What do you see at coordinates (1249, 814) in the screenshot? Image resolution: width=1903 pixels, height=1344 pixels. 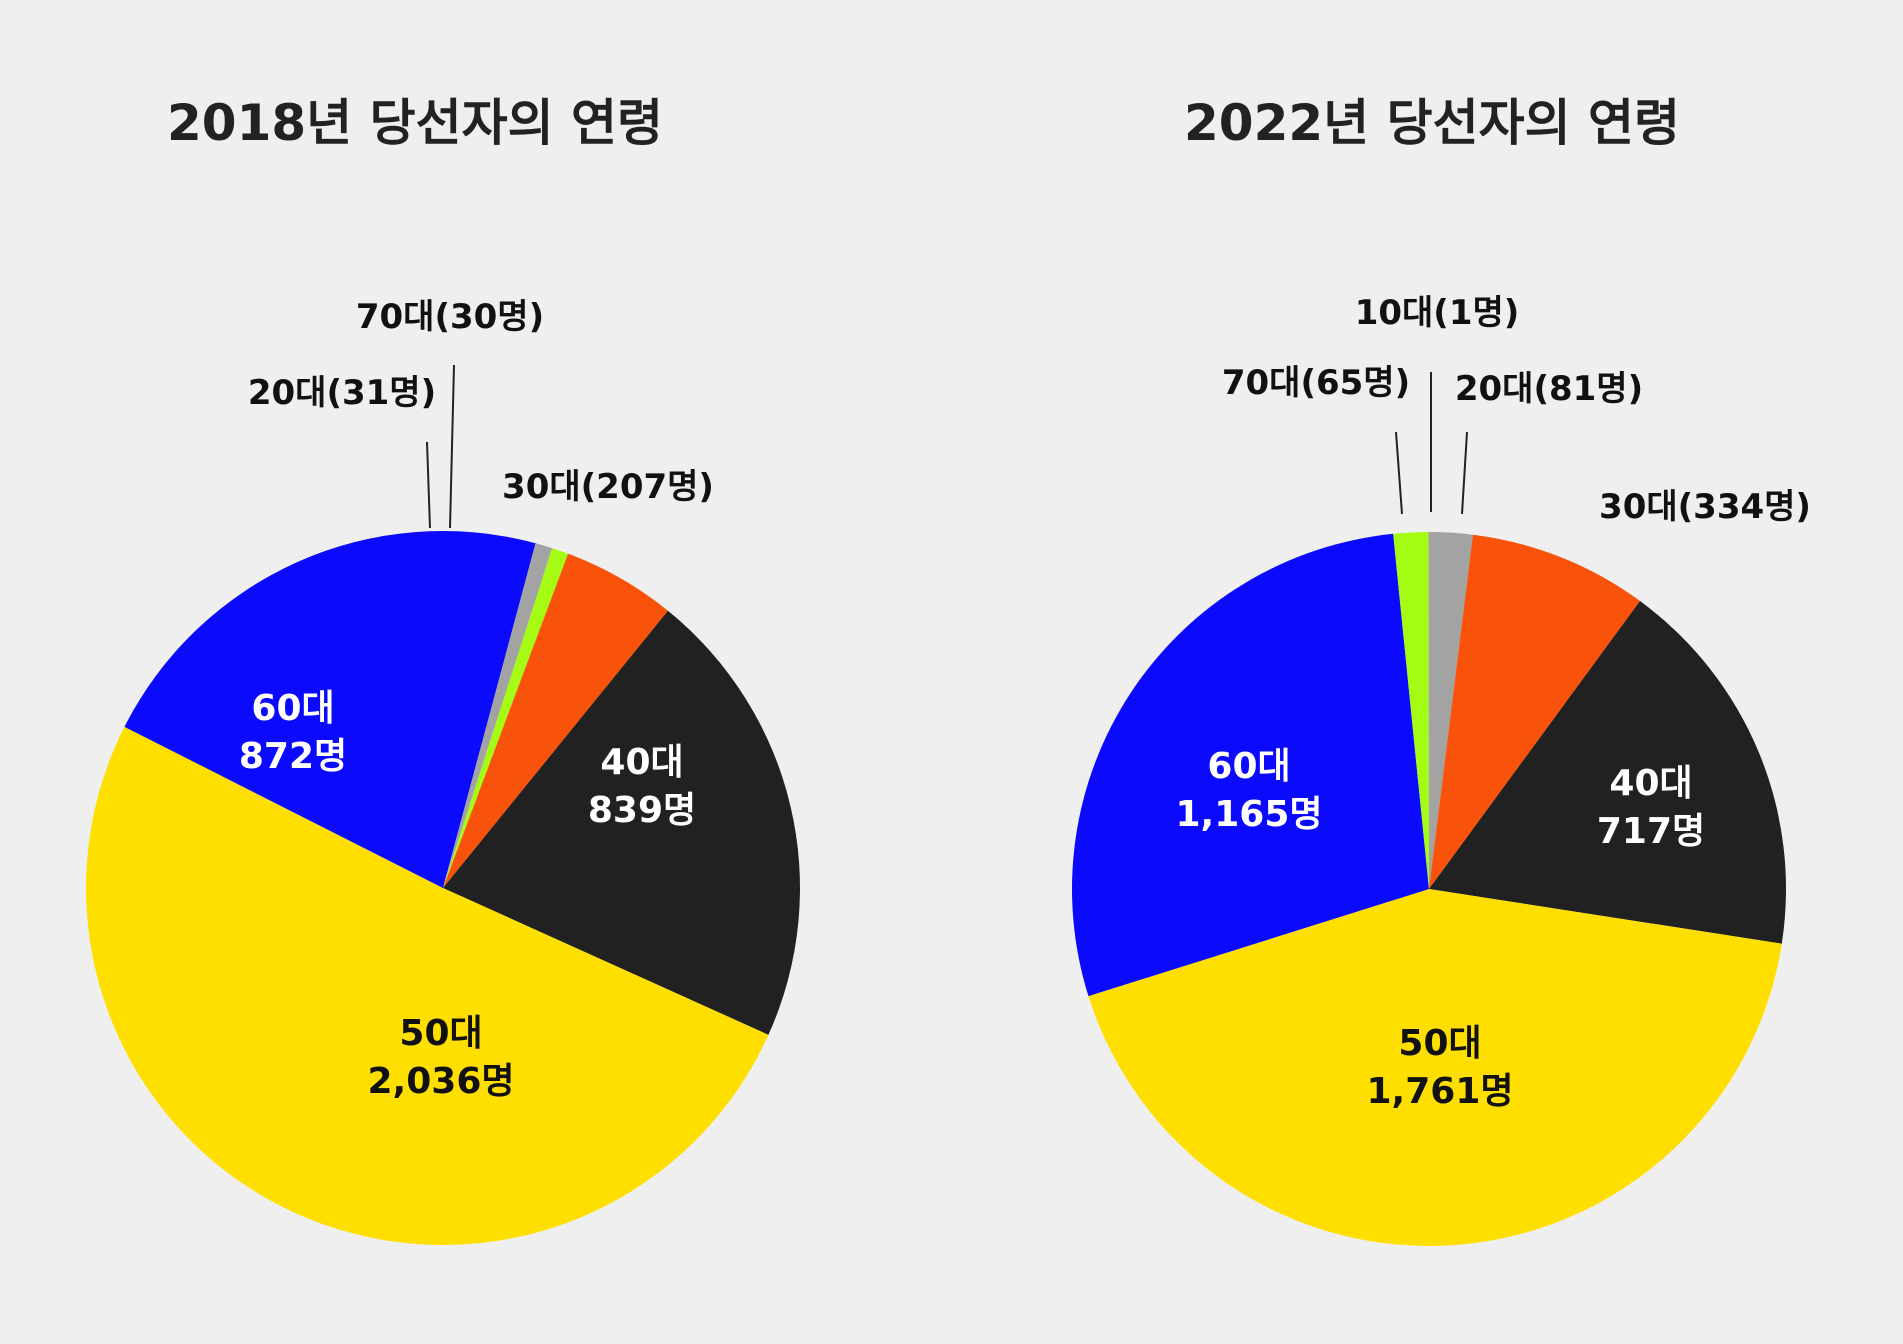 I see `chart-2-label-60s-value: 1,165명` at bounding box center [1249, 814].